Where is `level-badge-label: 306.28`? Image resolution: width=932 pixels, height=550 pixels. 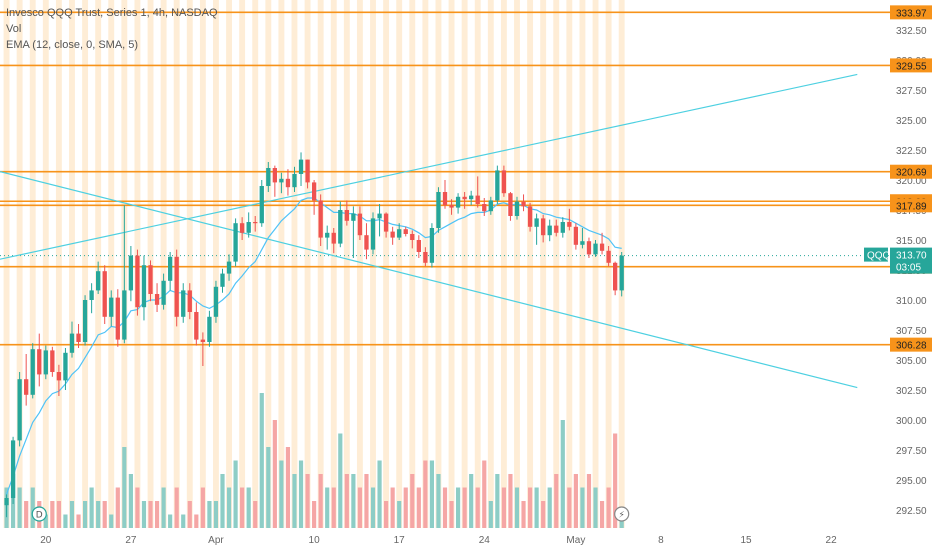 level-badge-label: 306.28 is located at coordinates (911, 346).